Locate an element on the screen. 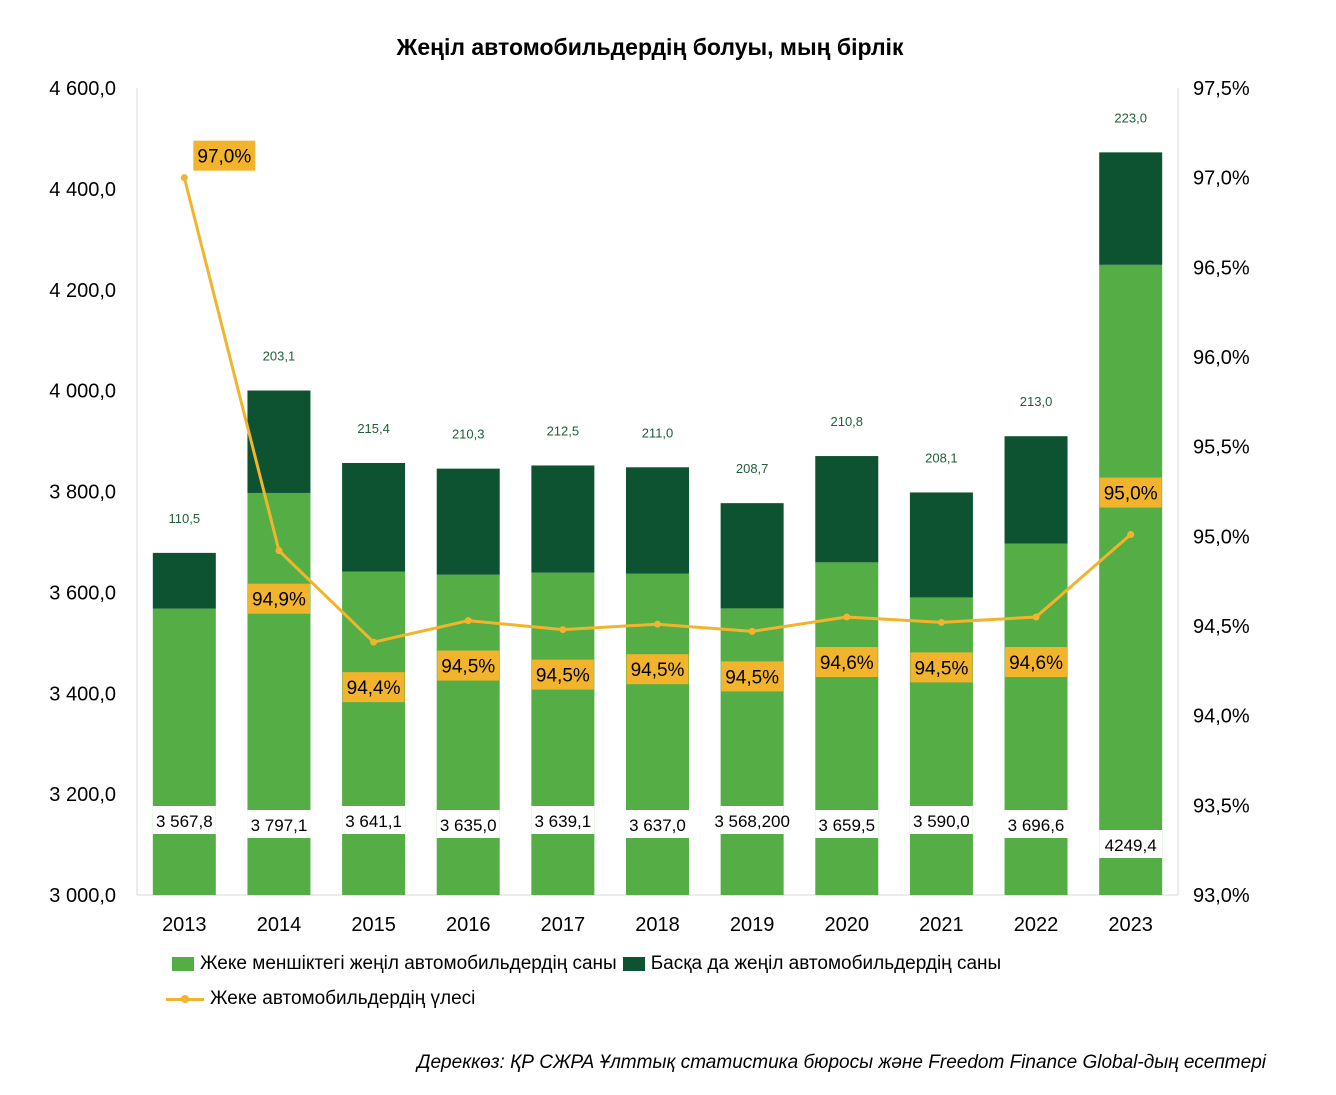 Image resolution: width=1336 pixels, height=1095 pixels. bar-private-label: 4249,4 is located at coordinates (1131, 845).